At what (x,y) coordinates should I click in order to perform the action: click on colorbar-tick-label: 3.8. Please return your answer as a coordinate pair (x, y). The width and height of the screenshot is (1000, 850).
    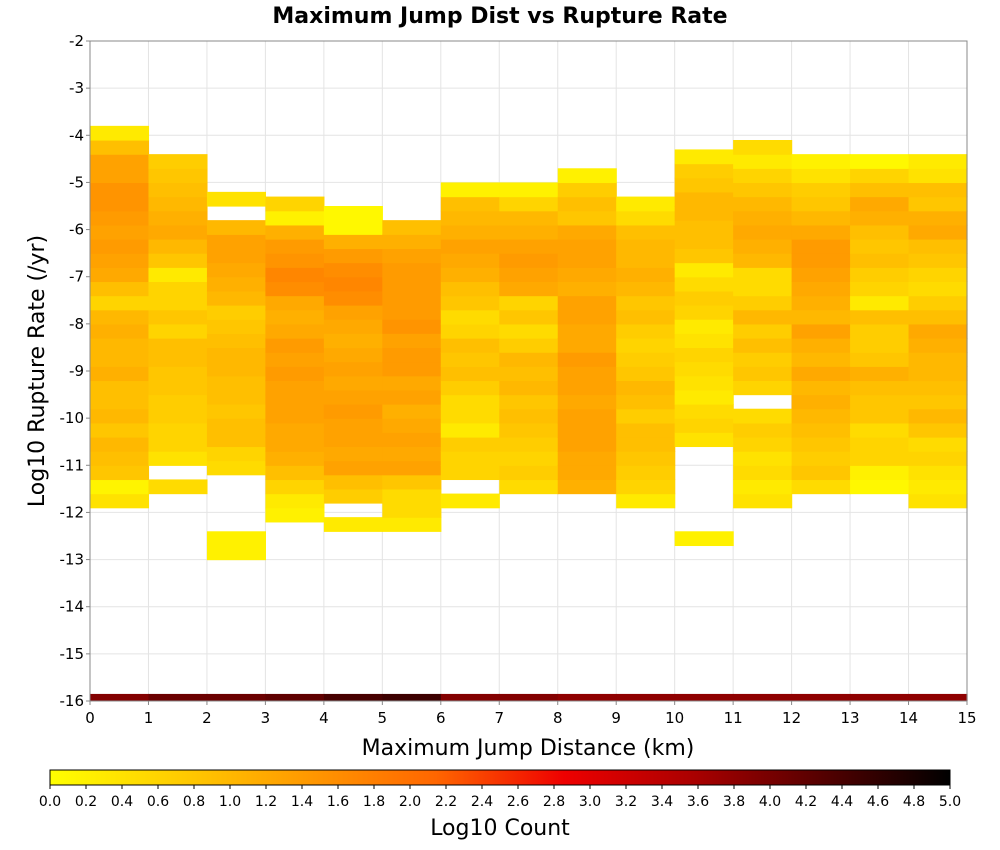
    Looking at the image, I should click on (734, 802).